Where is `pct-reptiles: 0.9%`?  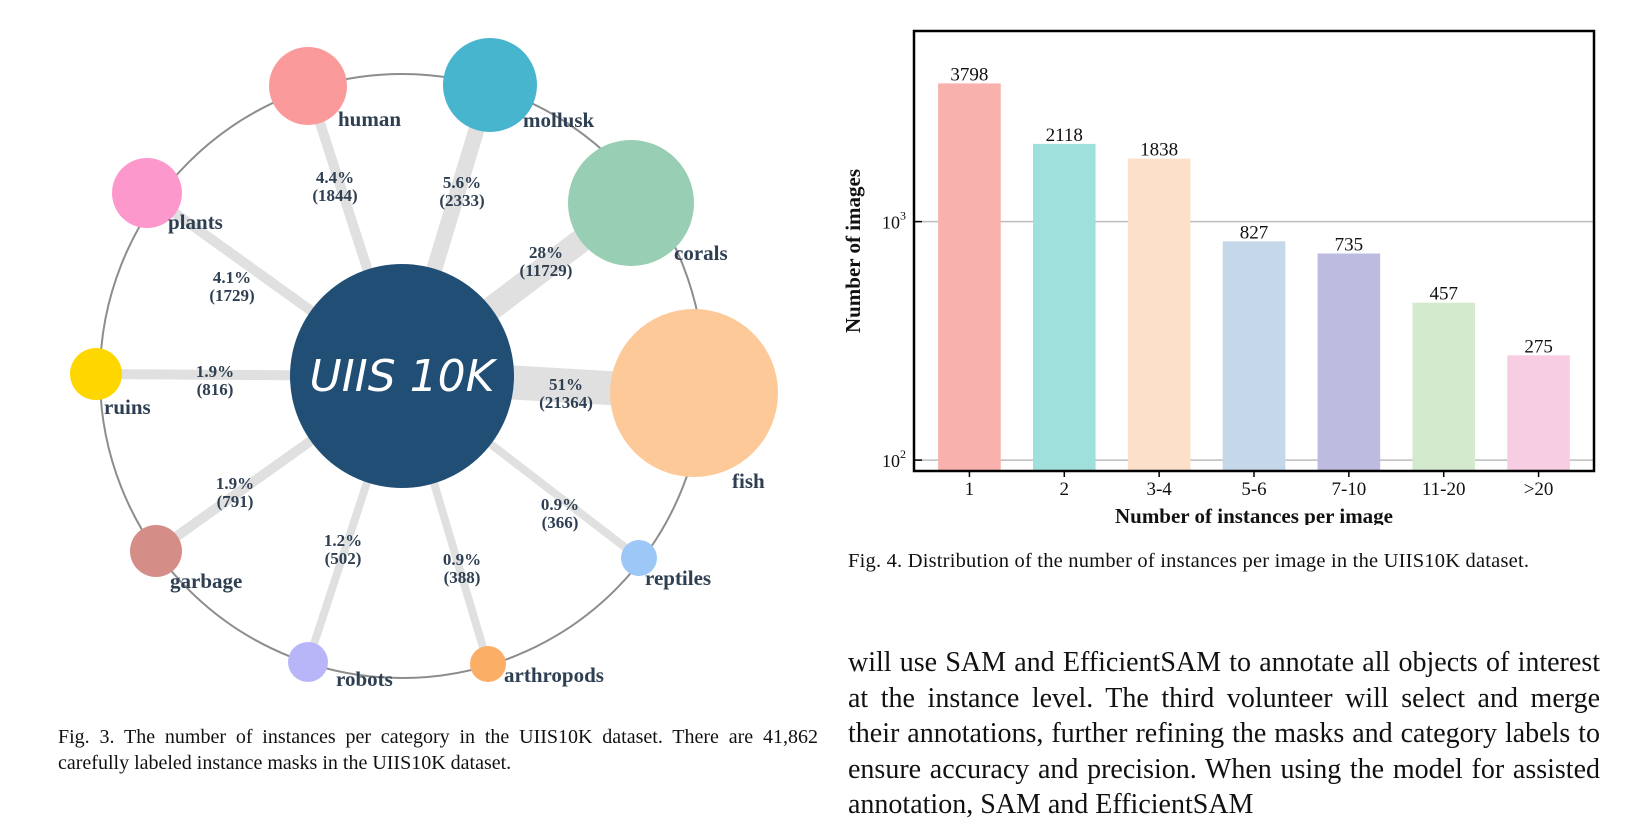 pct-reptiles: 0.9% is located at coordinates (560, 504).